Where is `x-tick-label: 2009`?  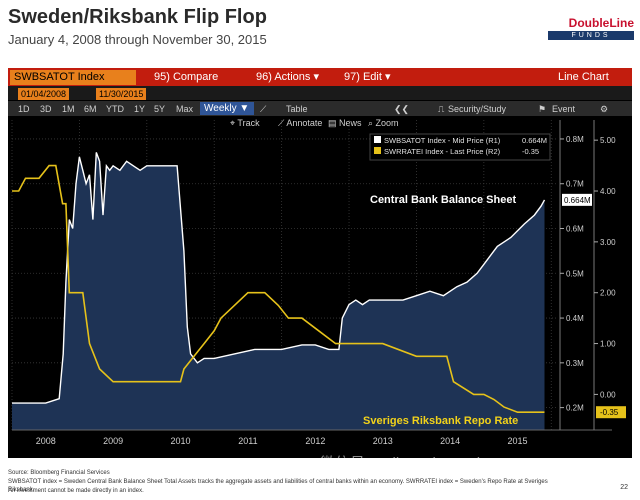 x-tick-label: 2009 is located at coordinates (113, 441).